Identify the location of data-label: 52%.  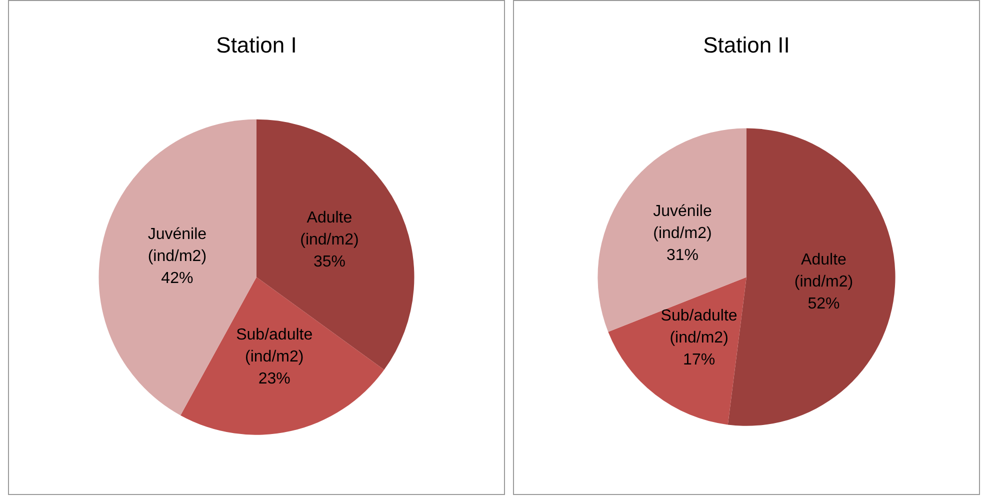
(824, 303).